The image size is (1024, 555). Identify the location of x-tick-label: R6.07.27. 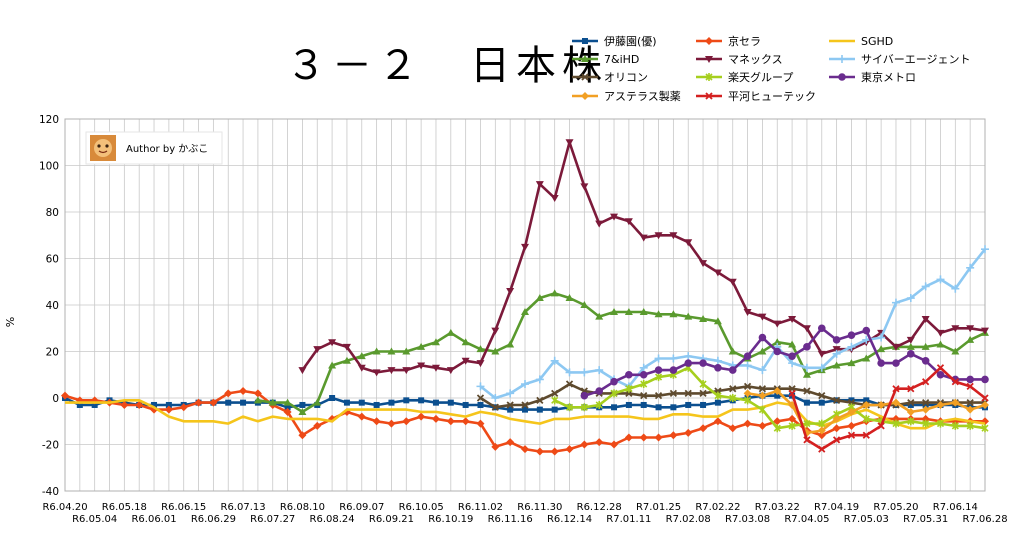
(272, 519).